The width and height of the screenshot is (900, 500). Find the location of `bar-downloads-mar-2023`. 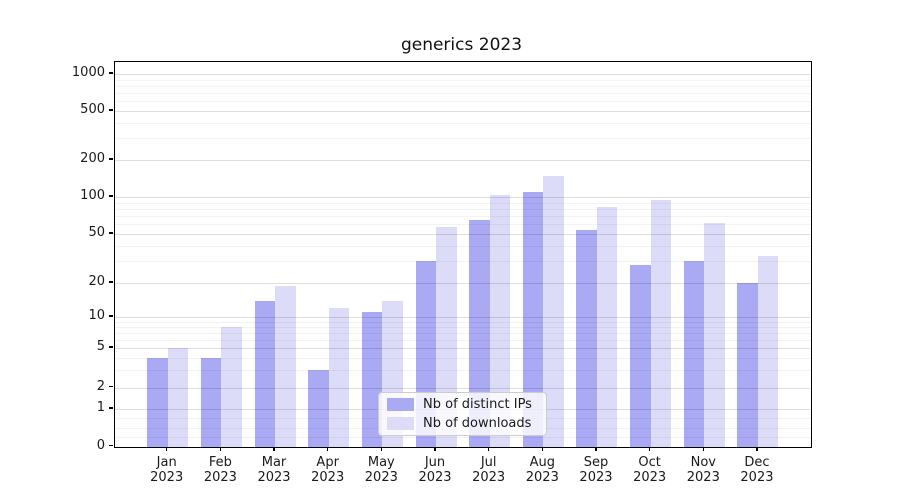

bar-downloads-mar-2023 is located at coordinates (285, 366).